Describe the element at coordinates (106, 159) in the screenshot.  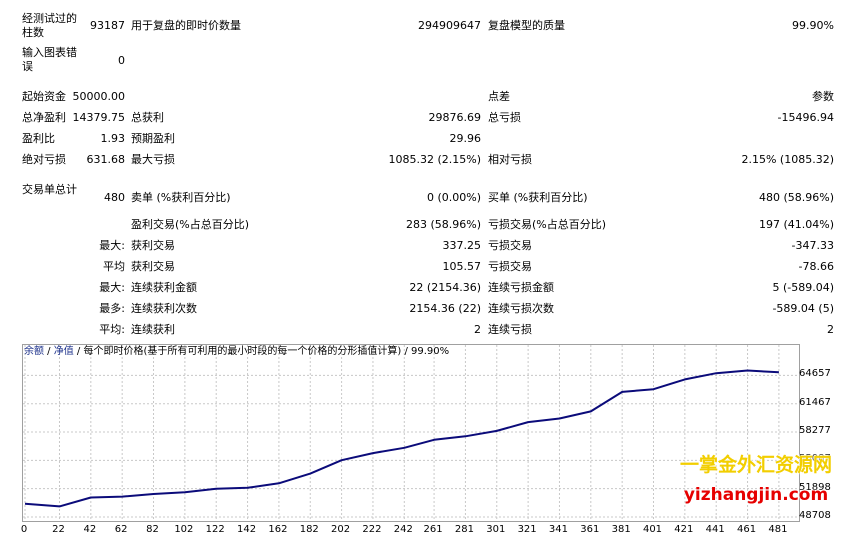
I see `abs-drawdown-value: 631.68` at that location.